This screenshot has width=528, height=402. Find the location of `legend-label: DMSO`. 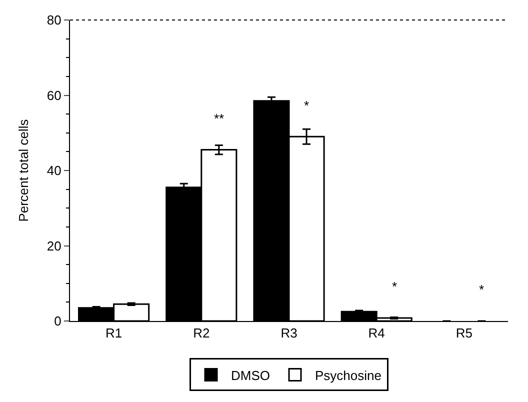

legend-label: DMSO is located at coordinates (250, 375).